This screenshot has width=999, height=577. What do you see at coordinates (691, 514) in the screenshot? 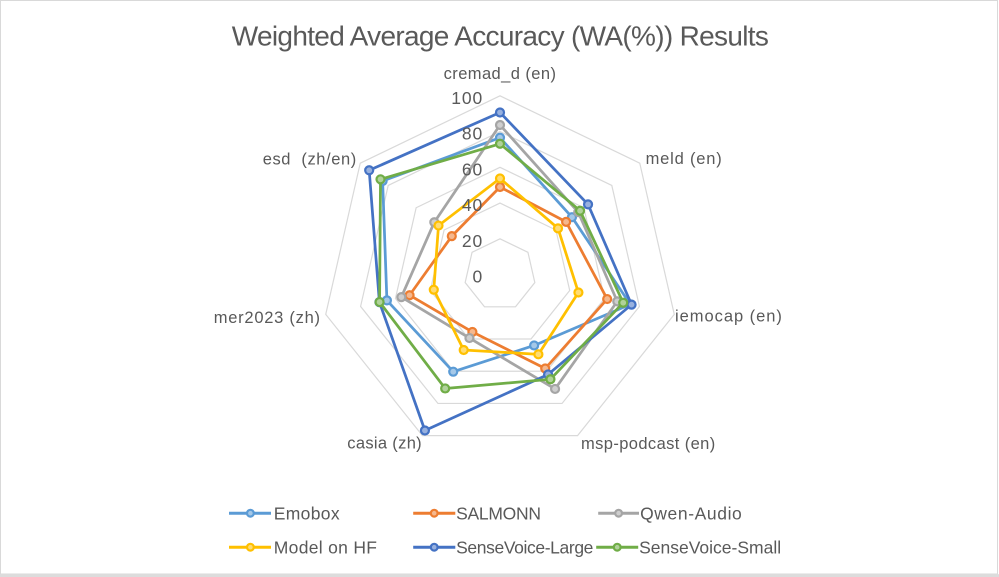
I see `svg-text: Qwen-Audio` at bounding box center [691, 514].